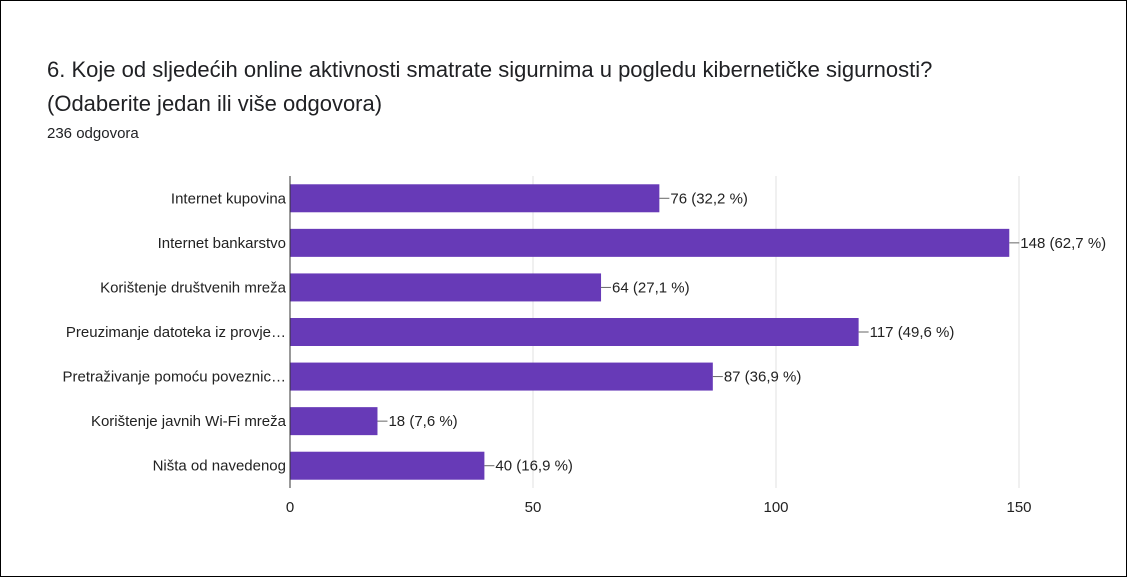 Image resolution: width=1127 pixels, height=577 pixels. What do you see at coordinates (534, 466) in the screenshot?
I see `value-label: 40 (16,9 %)` at bounding box center [534, 466].